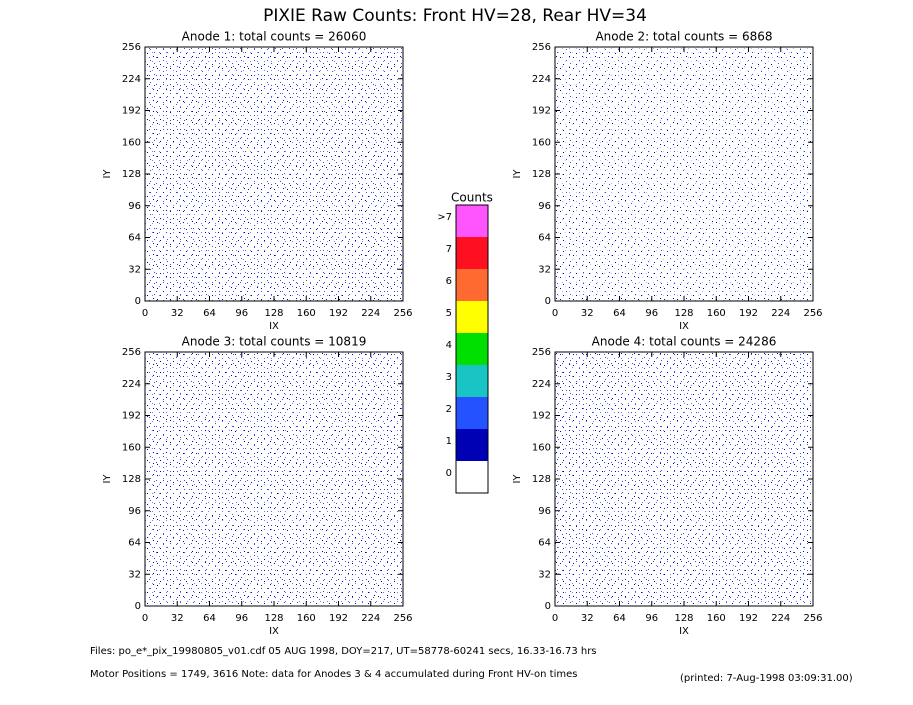 Image resolution: width=913 pixels, height=705 pixels. Describe the element at coordinates (449, 377) in the screenshot. I see `colorbar-label: 3` at that location.